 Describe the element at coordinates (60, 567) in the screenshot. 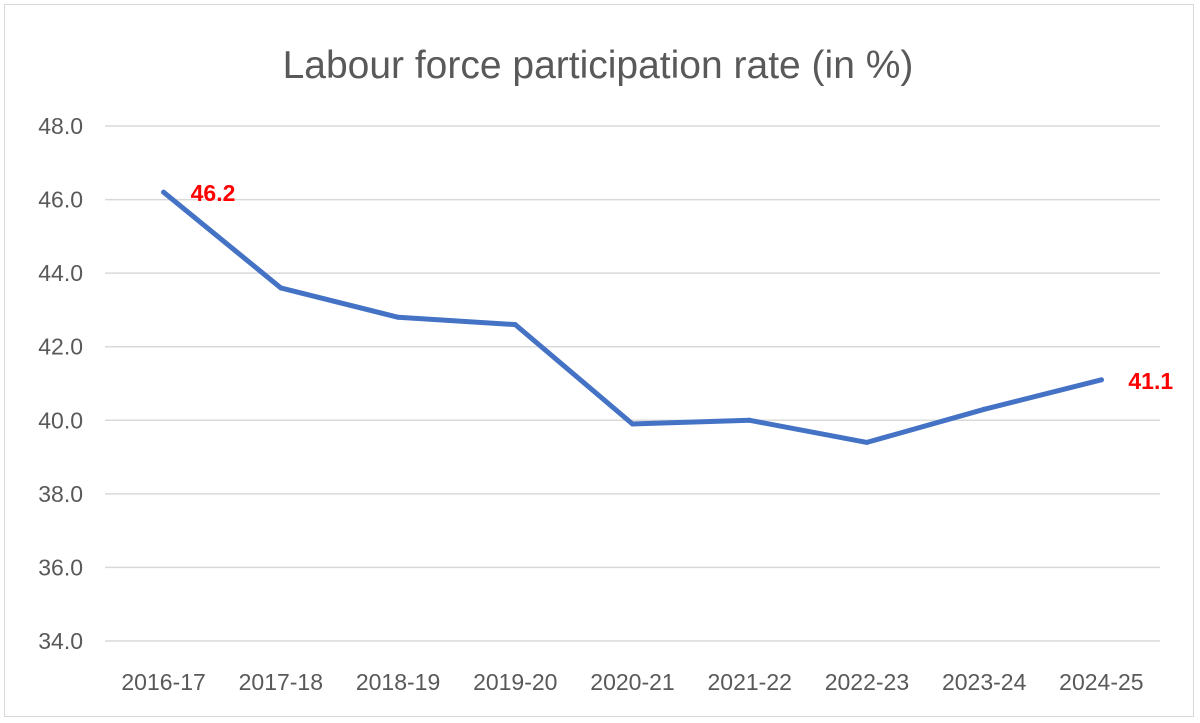

I see `y-tick-label: 36.0` at that location.